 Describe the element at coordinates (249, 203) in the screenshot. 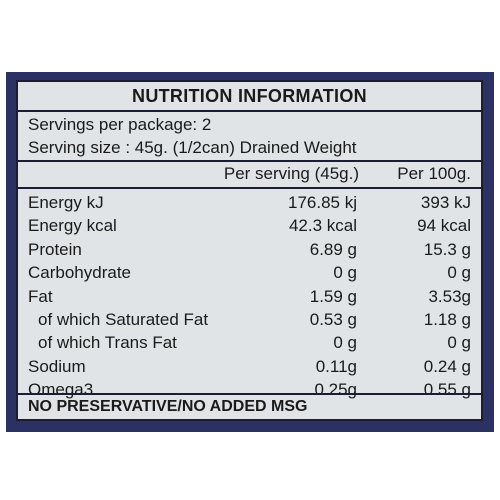

I see `table-row: Energy kJ 176.85 kj 393 kJ` at that location.